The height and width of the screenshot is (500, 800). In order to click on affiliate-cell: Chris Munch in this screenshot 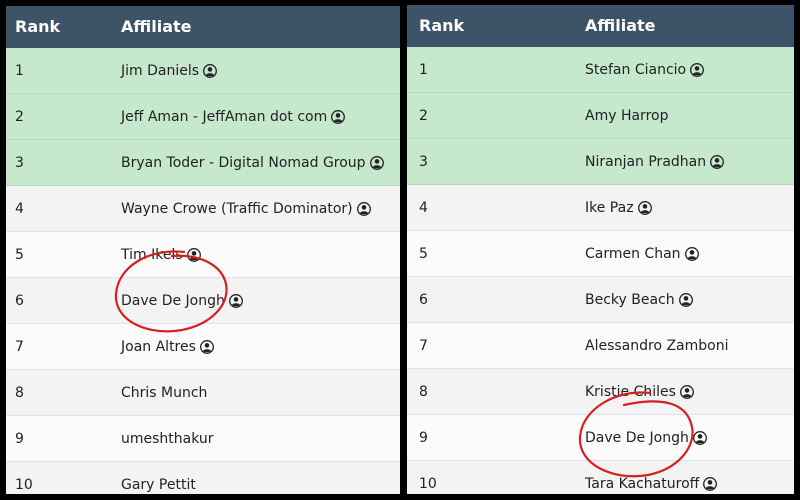, I will do `click(164, 393)`.